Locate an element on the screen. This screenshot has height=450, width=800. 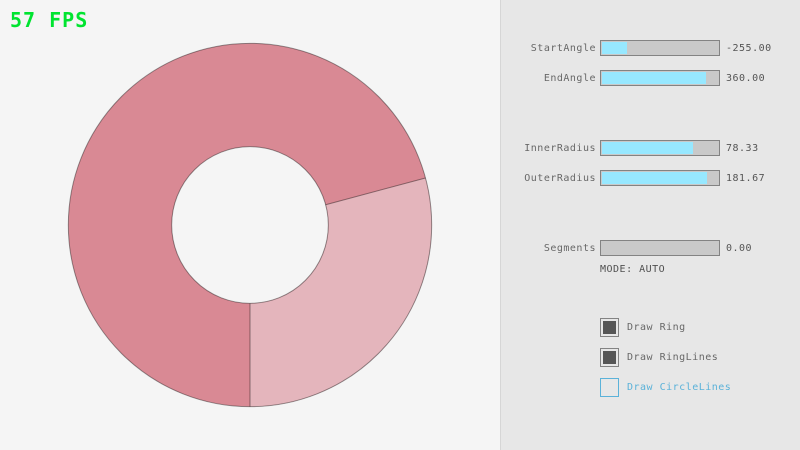
slider-endangle is located at coordinates (660, 78).